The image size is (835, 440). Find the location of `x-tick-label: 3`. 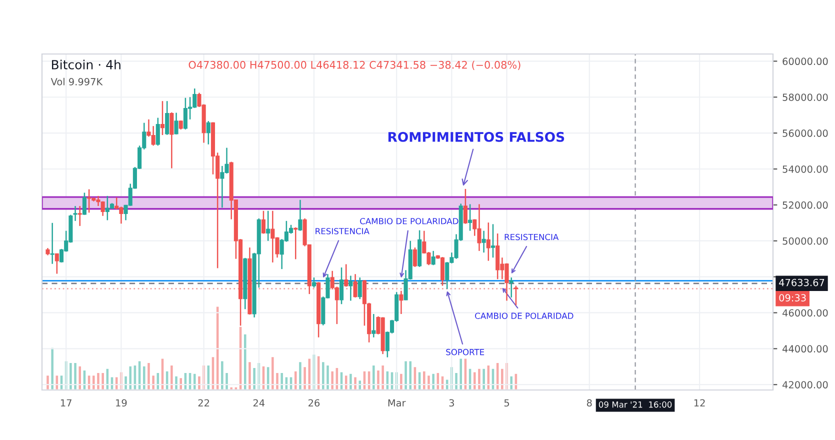

x-tick-label: 3 is located at coordinates (451, 403).